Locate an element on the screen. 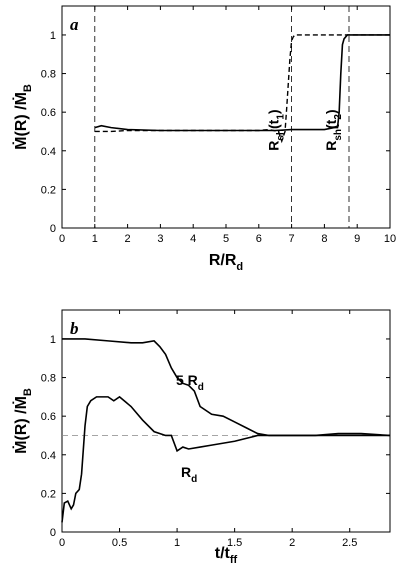  shock-radius-annotation: Rsh(t1) is located at coordinates (276, 129).